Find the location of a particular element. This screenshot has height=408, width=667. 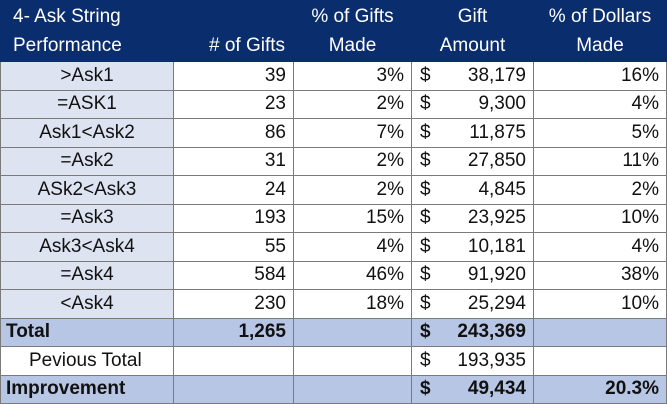

improvement-amount-cell: $49,434 is located at coordinates (472, 389).